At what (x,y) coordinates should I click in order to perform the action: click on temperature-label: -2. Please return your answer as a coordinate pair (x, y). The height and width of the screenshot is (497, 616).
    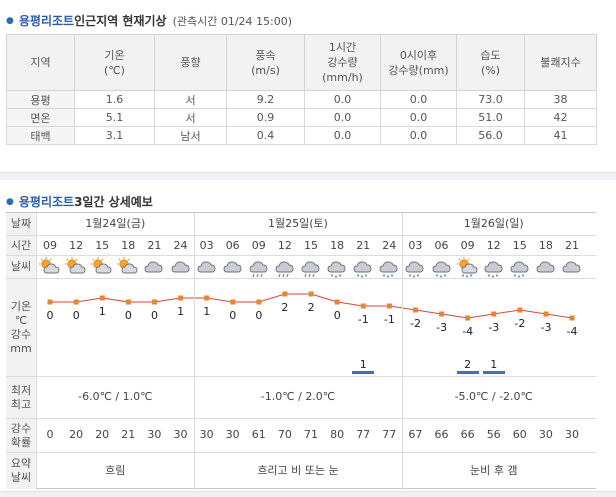
    Looking at the image, I should click on (519, 323).